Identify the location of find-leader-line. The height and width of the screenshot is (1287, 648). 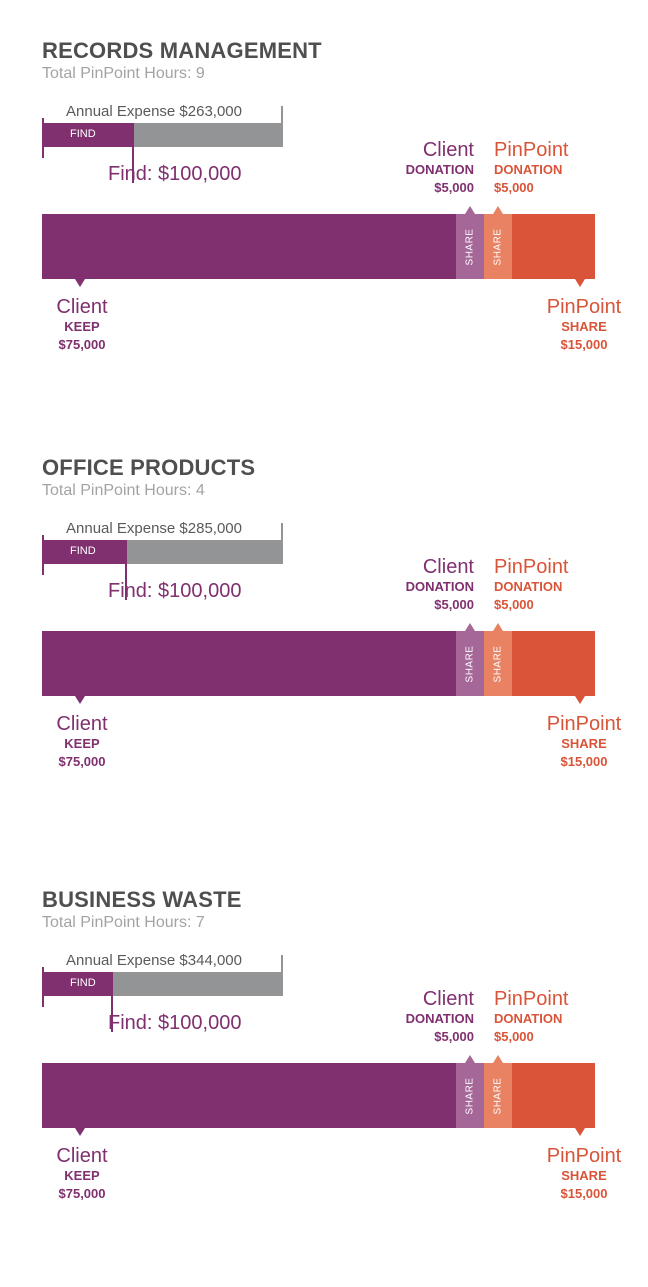
(133, 153).